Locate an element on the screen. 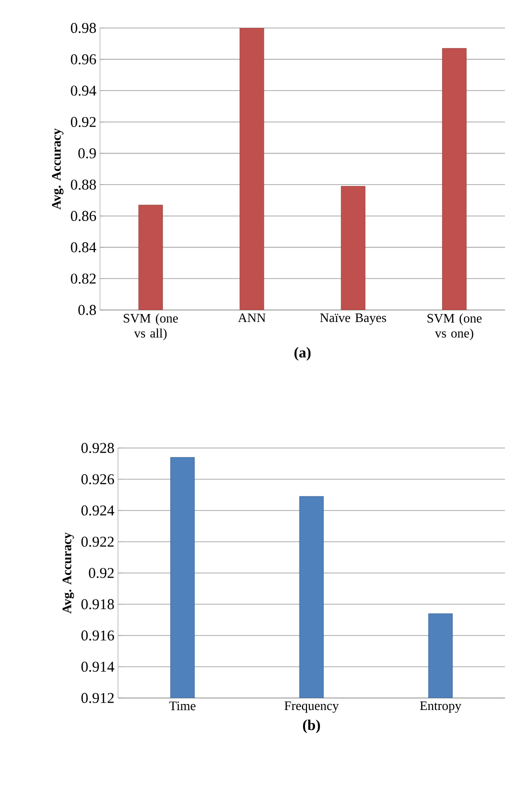 This screenshot has height=788, width=529. x-axis-title: (a) is located at coordinates (302, 354).